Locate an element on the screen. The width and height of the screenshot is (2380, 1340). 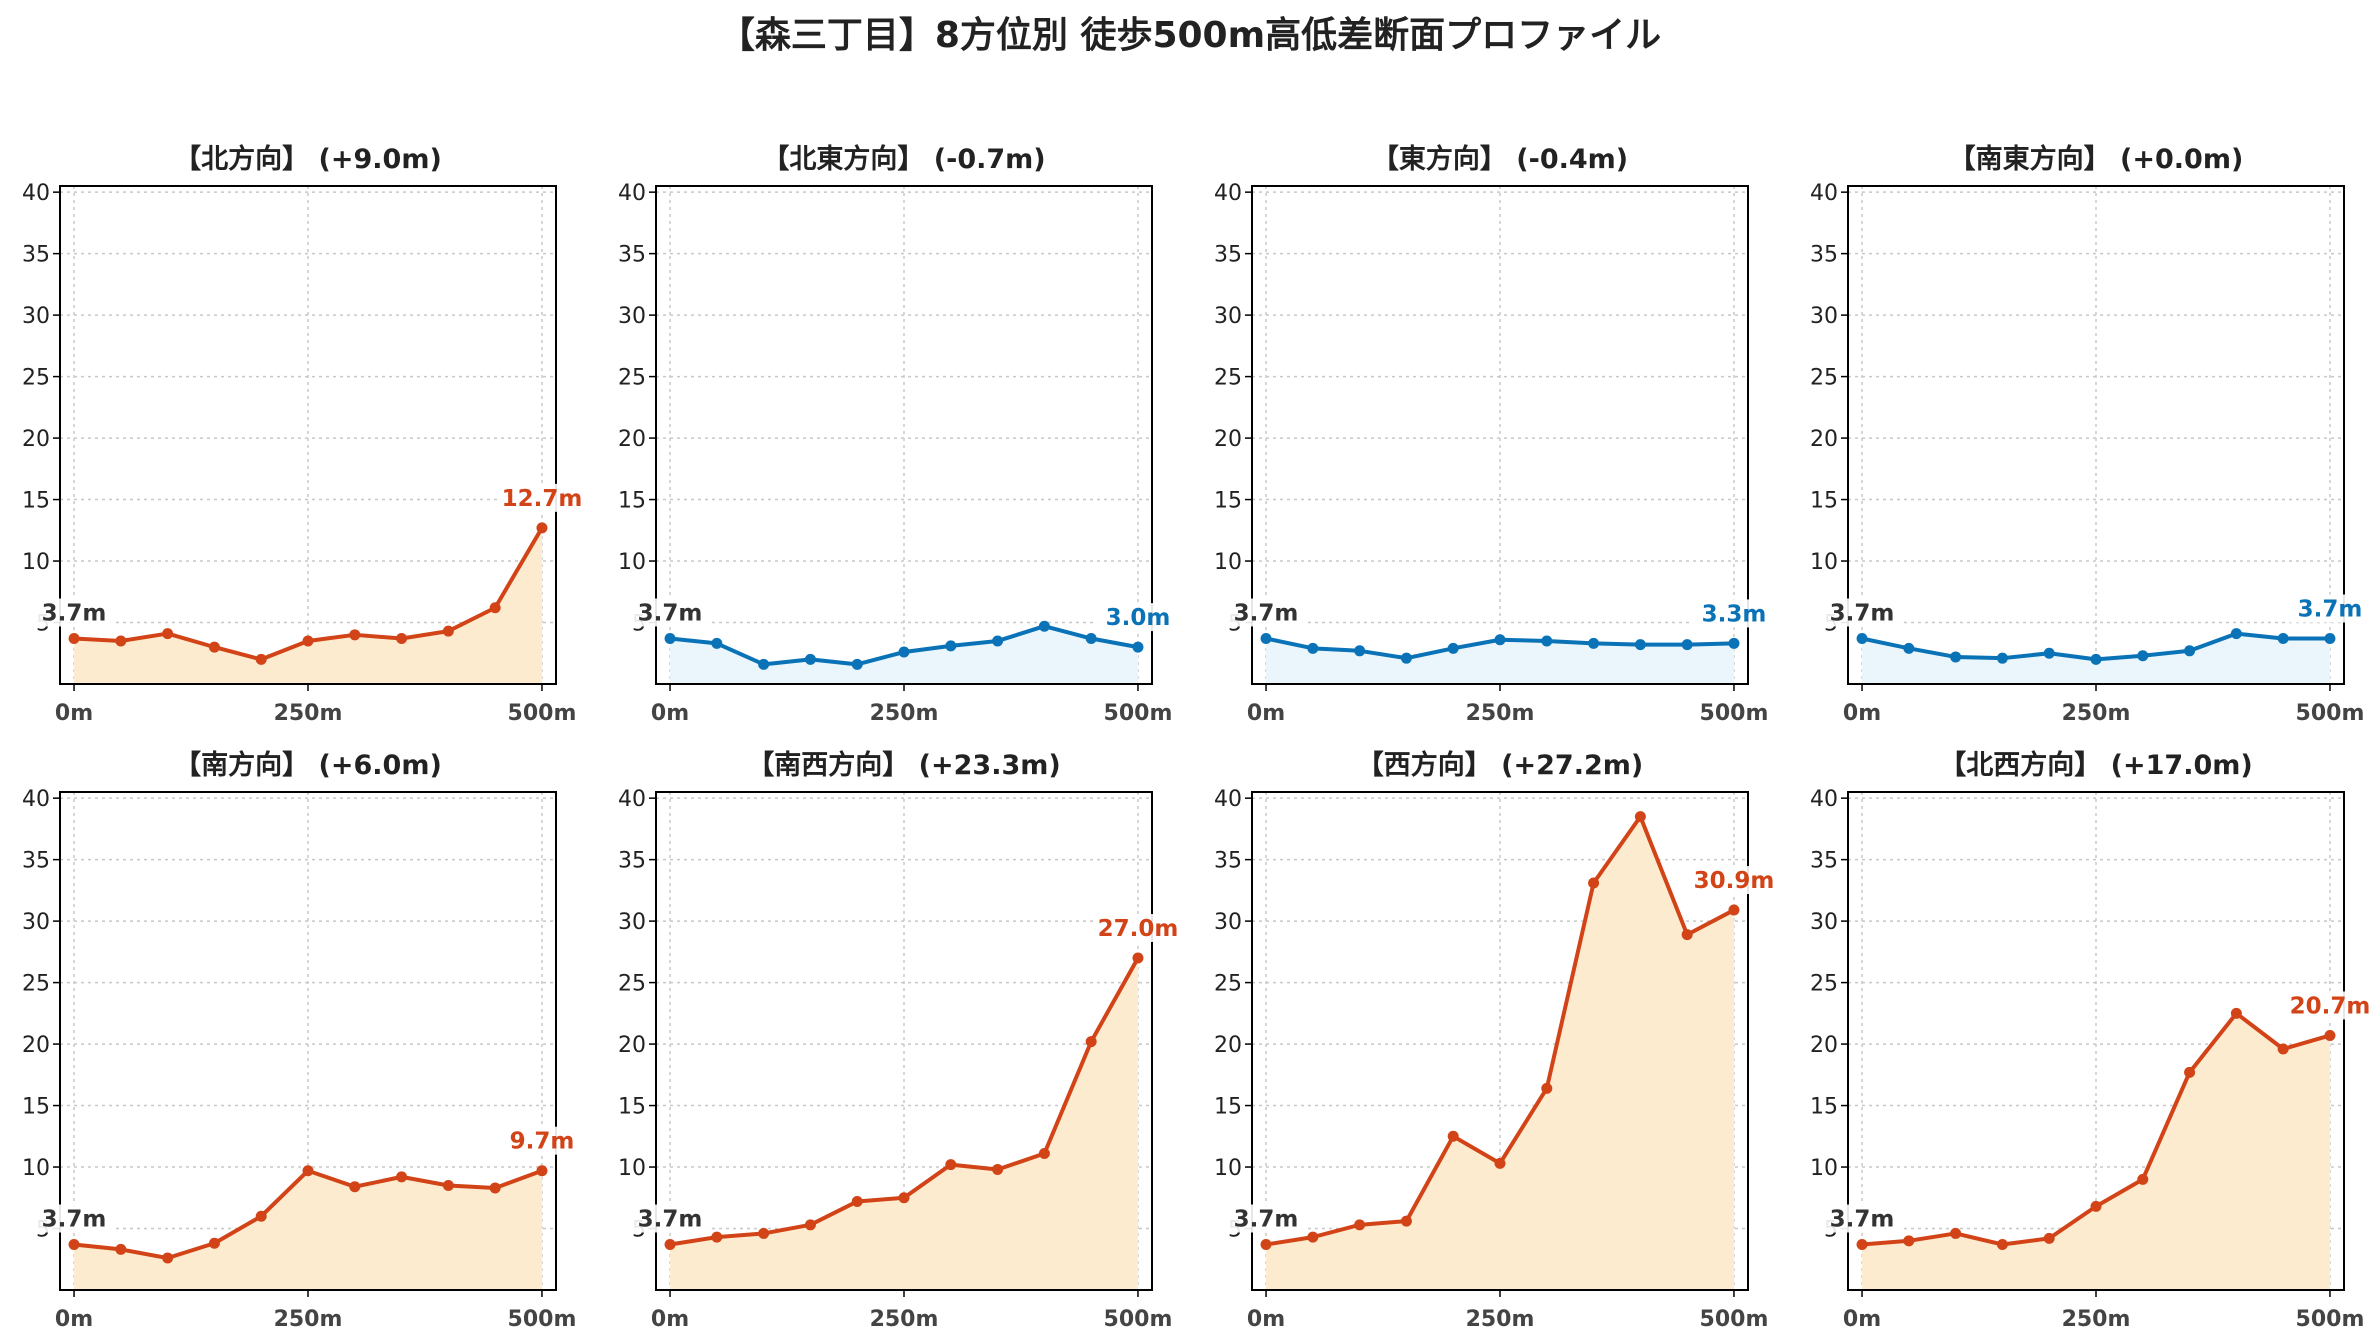
panel-title: 【南方向】 (+6.0m) is located at coordinates (308, 765).